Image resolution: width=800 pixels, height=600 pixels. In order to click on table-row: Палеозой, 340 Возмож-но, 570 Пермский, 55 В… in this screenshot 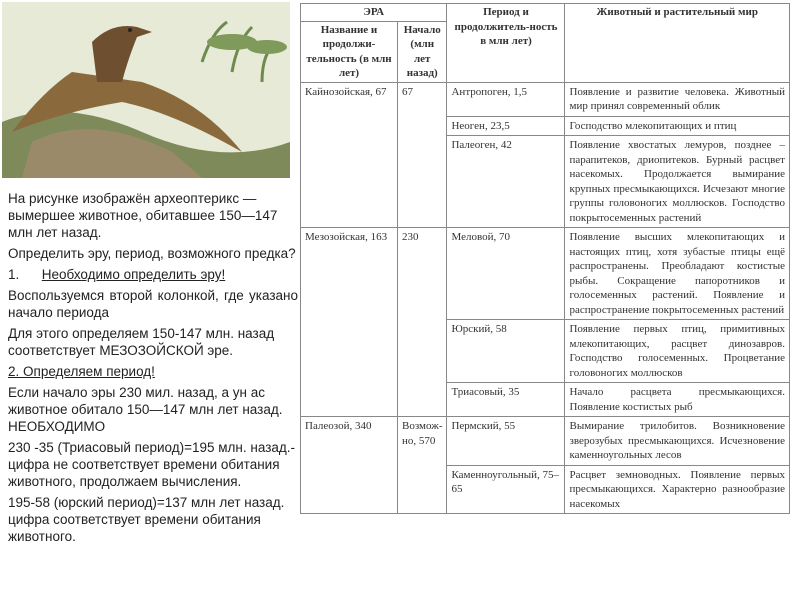, I will do `click(545, 465)`.